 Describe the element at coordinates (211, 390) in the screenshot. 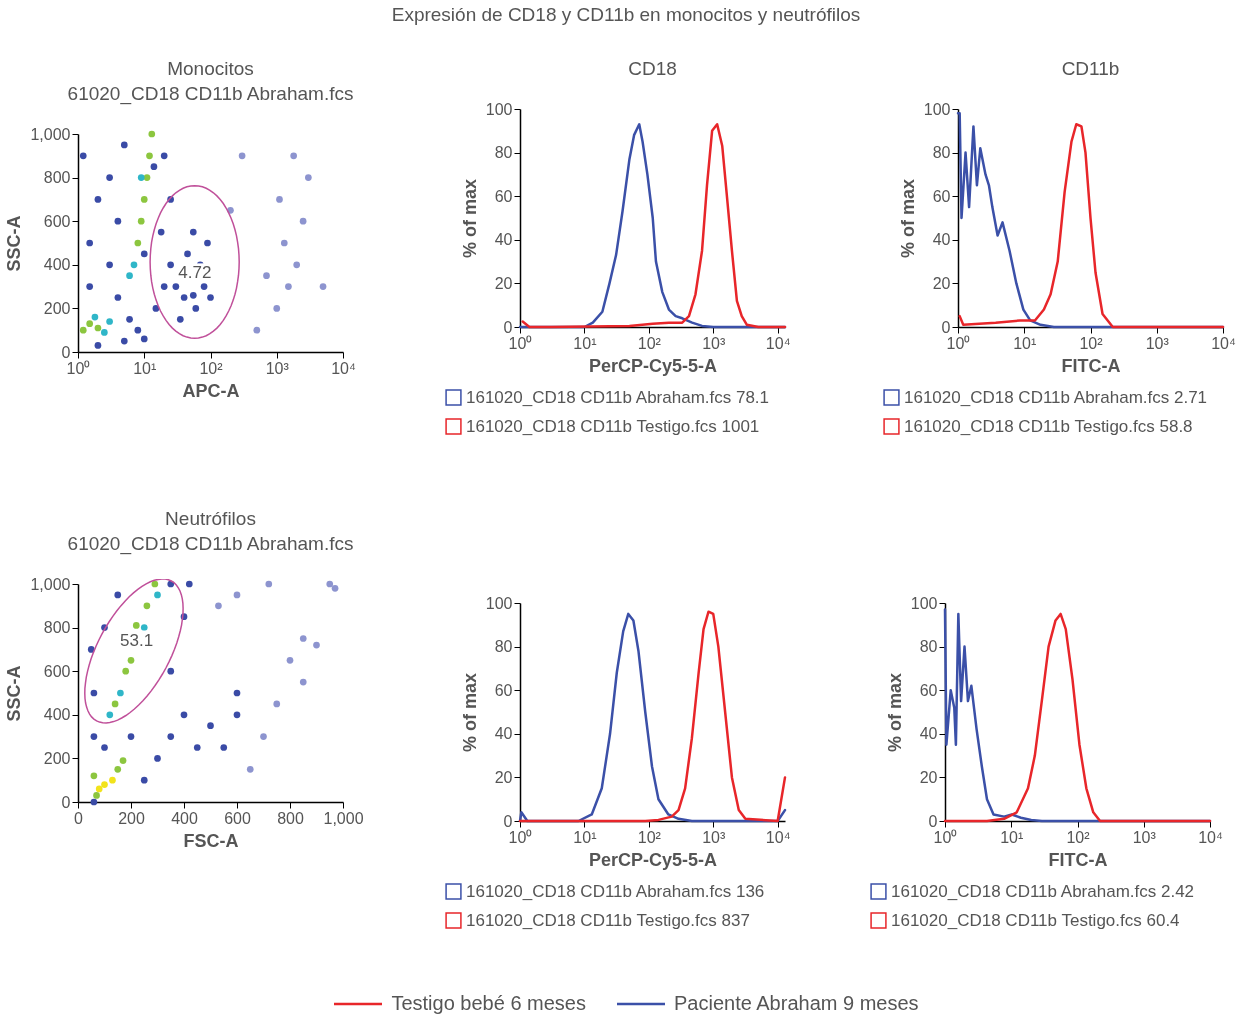

I see `x-axis-title: APC-A` at that location.